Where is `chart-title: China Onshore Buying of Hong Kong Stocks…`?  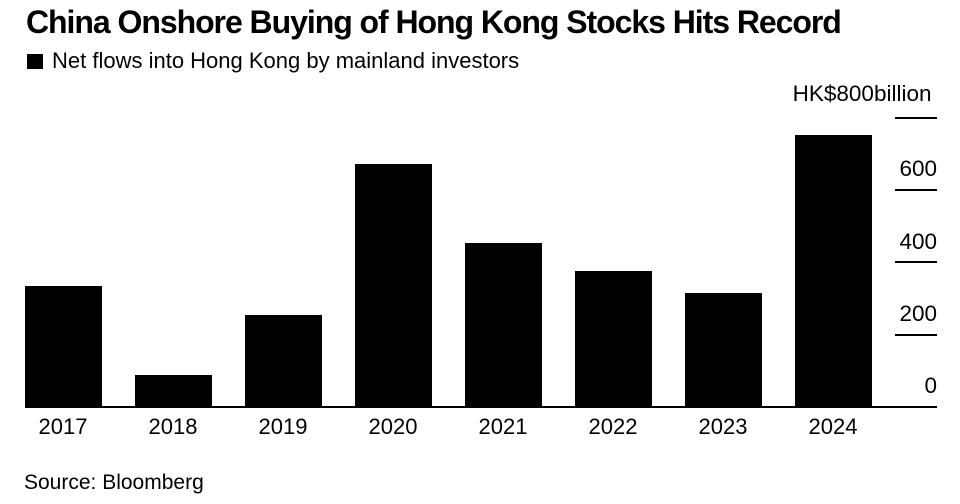
chart-title: China Onshore Buying of Hong Kong Stocks… is located at coordinates (434, 21).